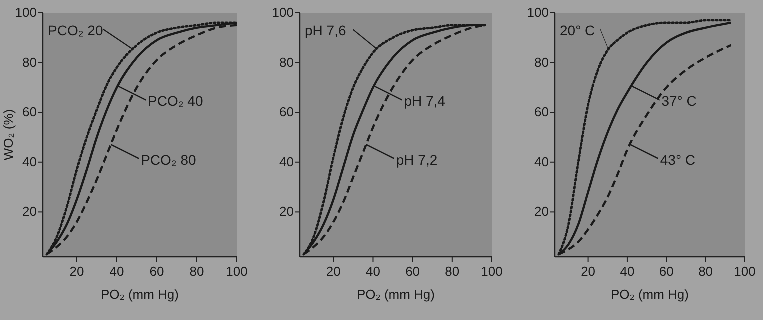 This screenshot has width=763, height=320. I want to click on series-label: 20° C, so click(578, 30).